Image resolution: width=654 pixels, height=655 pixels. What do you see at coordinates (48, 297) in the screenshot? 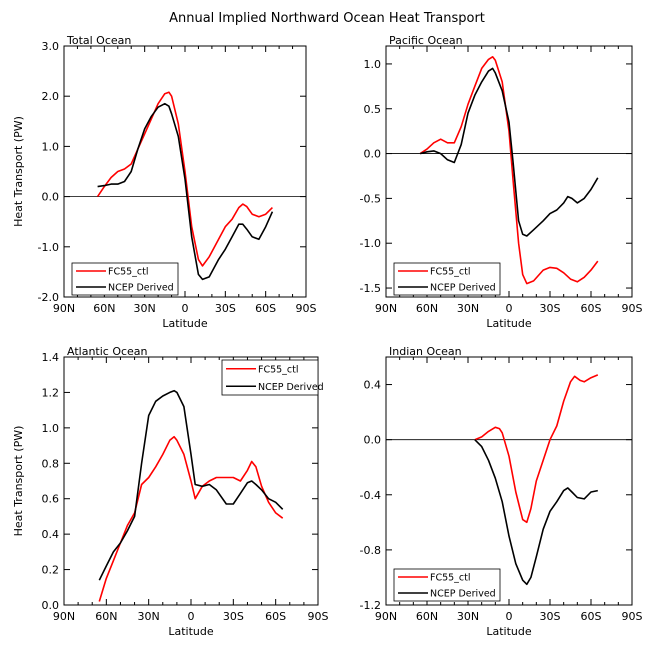
I see `y-tick-label: -2.0` at bounding box center [48, 297].